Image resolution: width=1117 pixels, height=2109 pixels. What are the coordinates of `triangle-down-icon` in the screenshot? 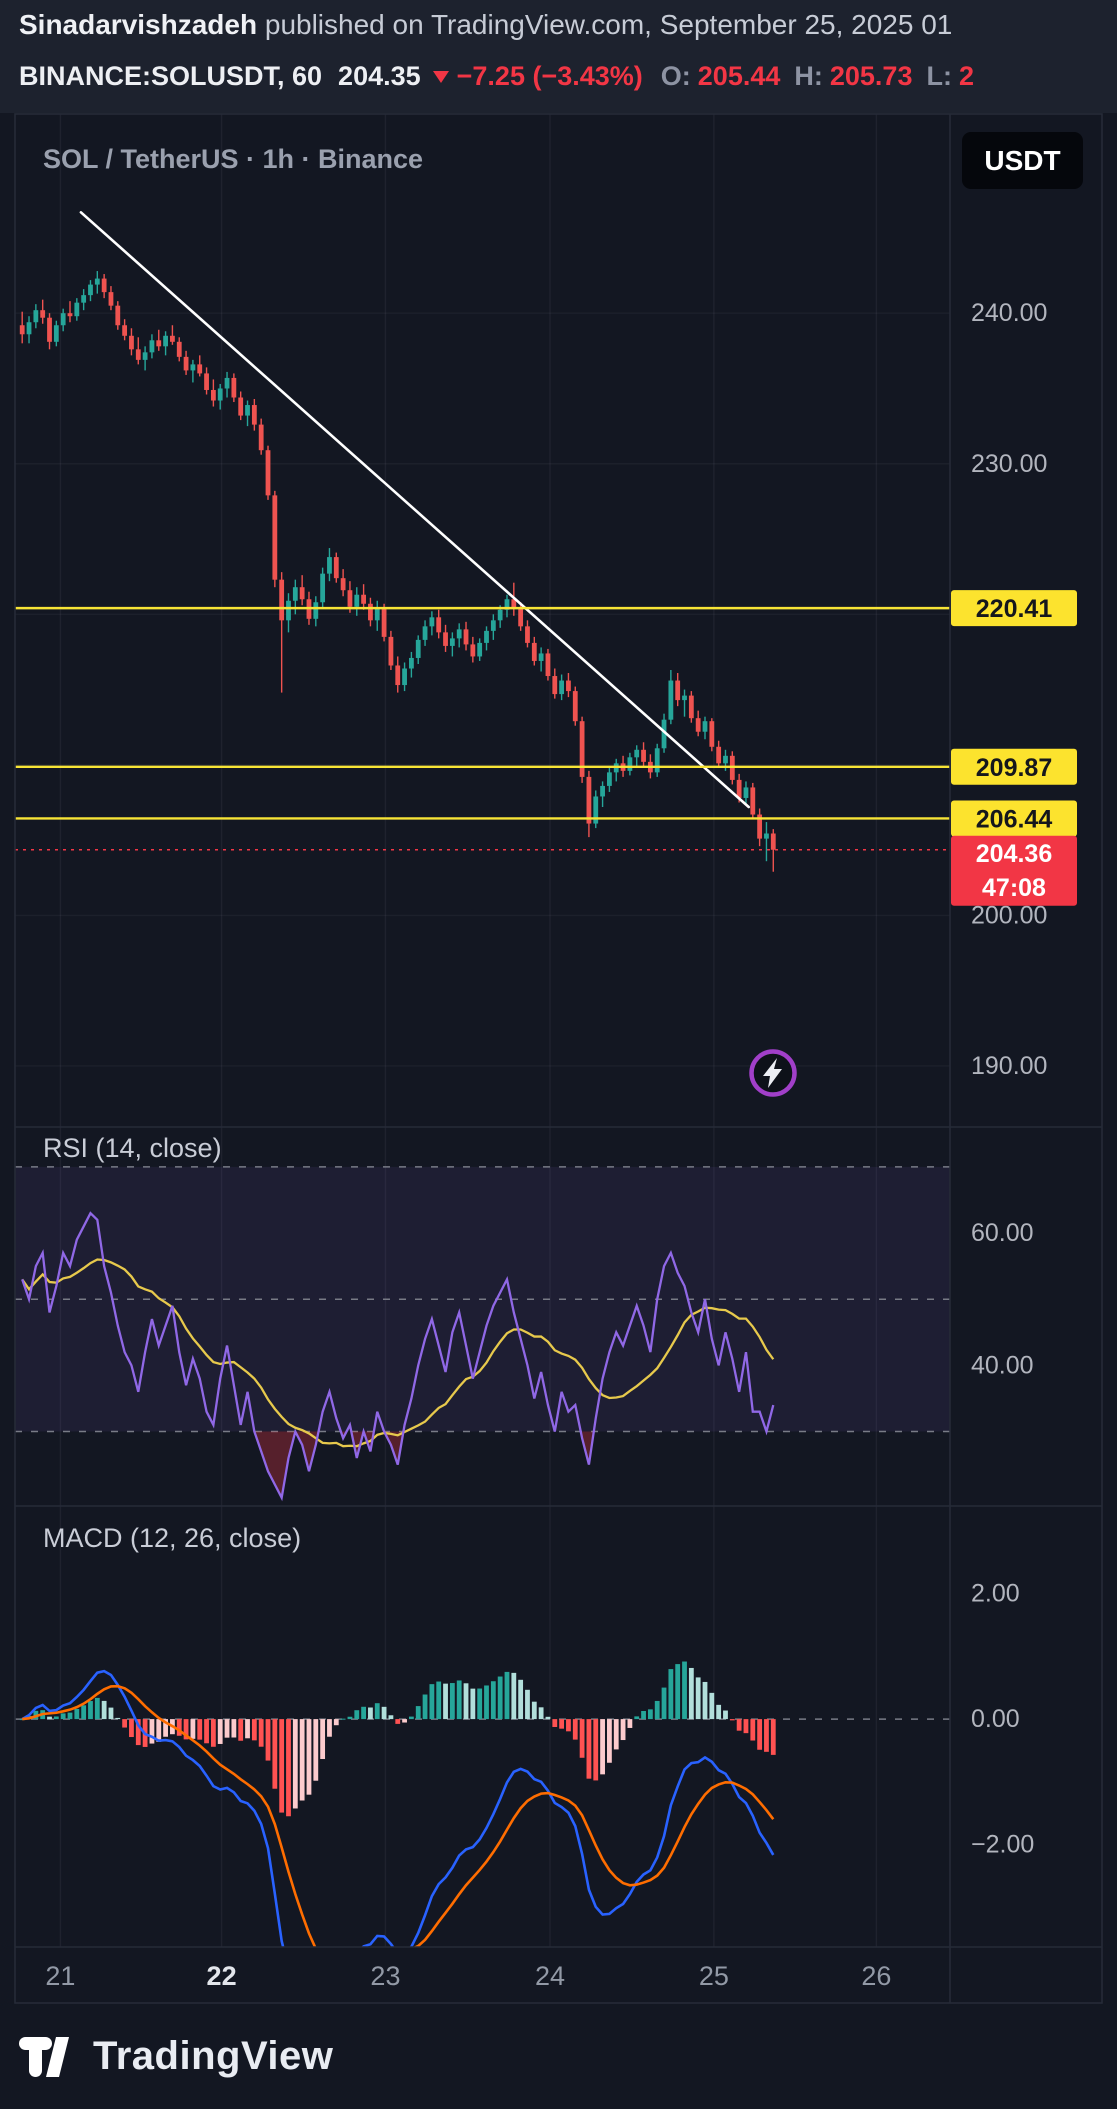 It's located at (440, 77).